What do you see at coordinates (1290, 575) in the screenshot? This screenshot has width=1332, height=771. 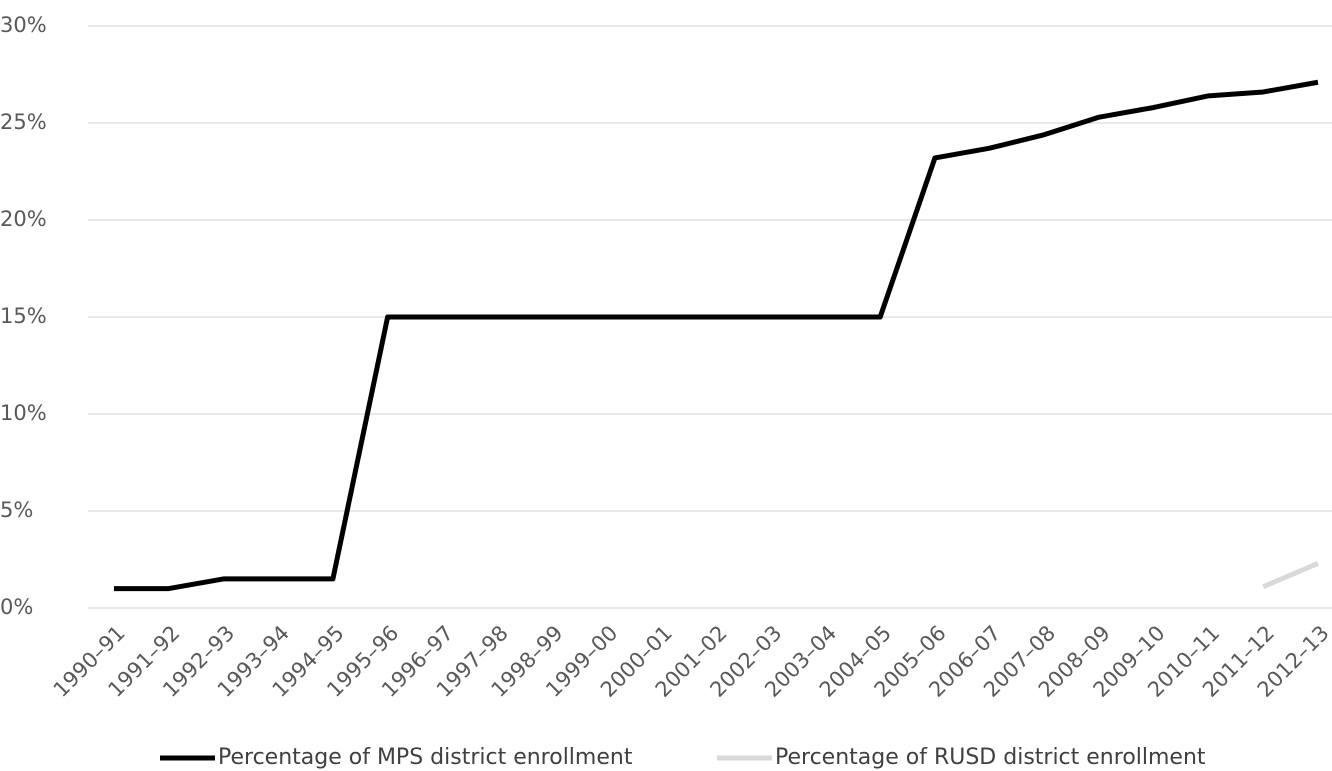 I see `series-line` at bounding box center [1290, 575].